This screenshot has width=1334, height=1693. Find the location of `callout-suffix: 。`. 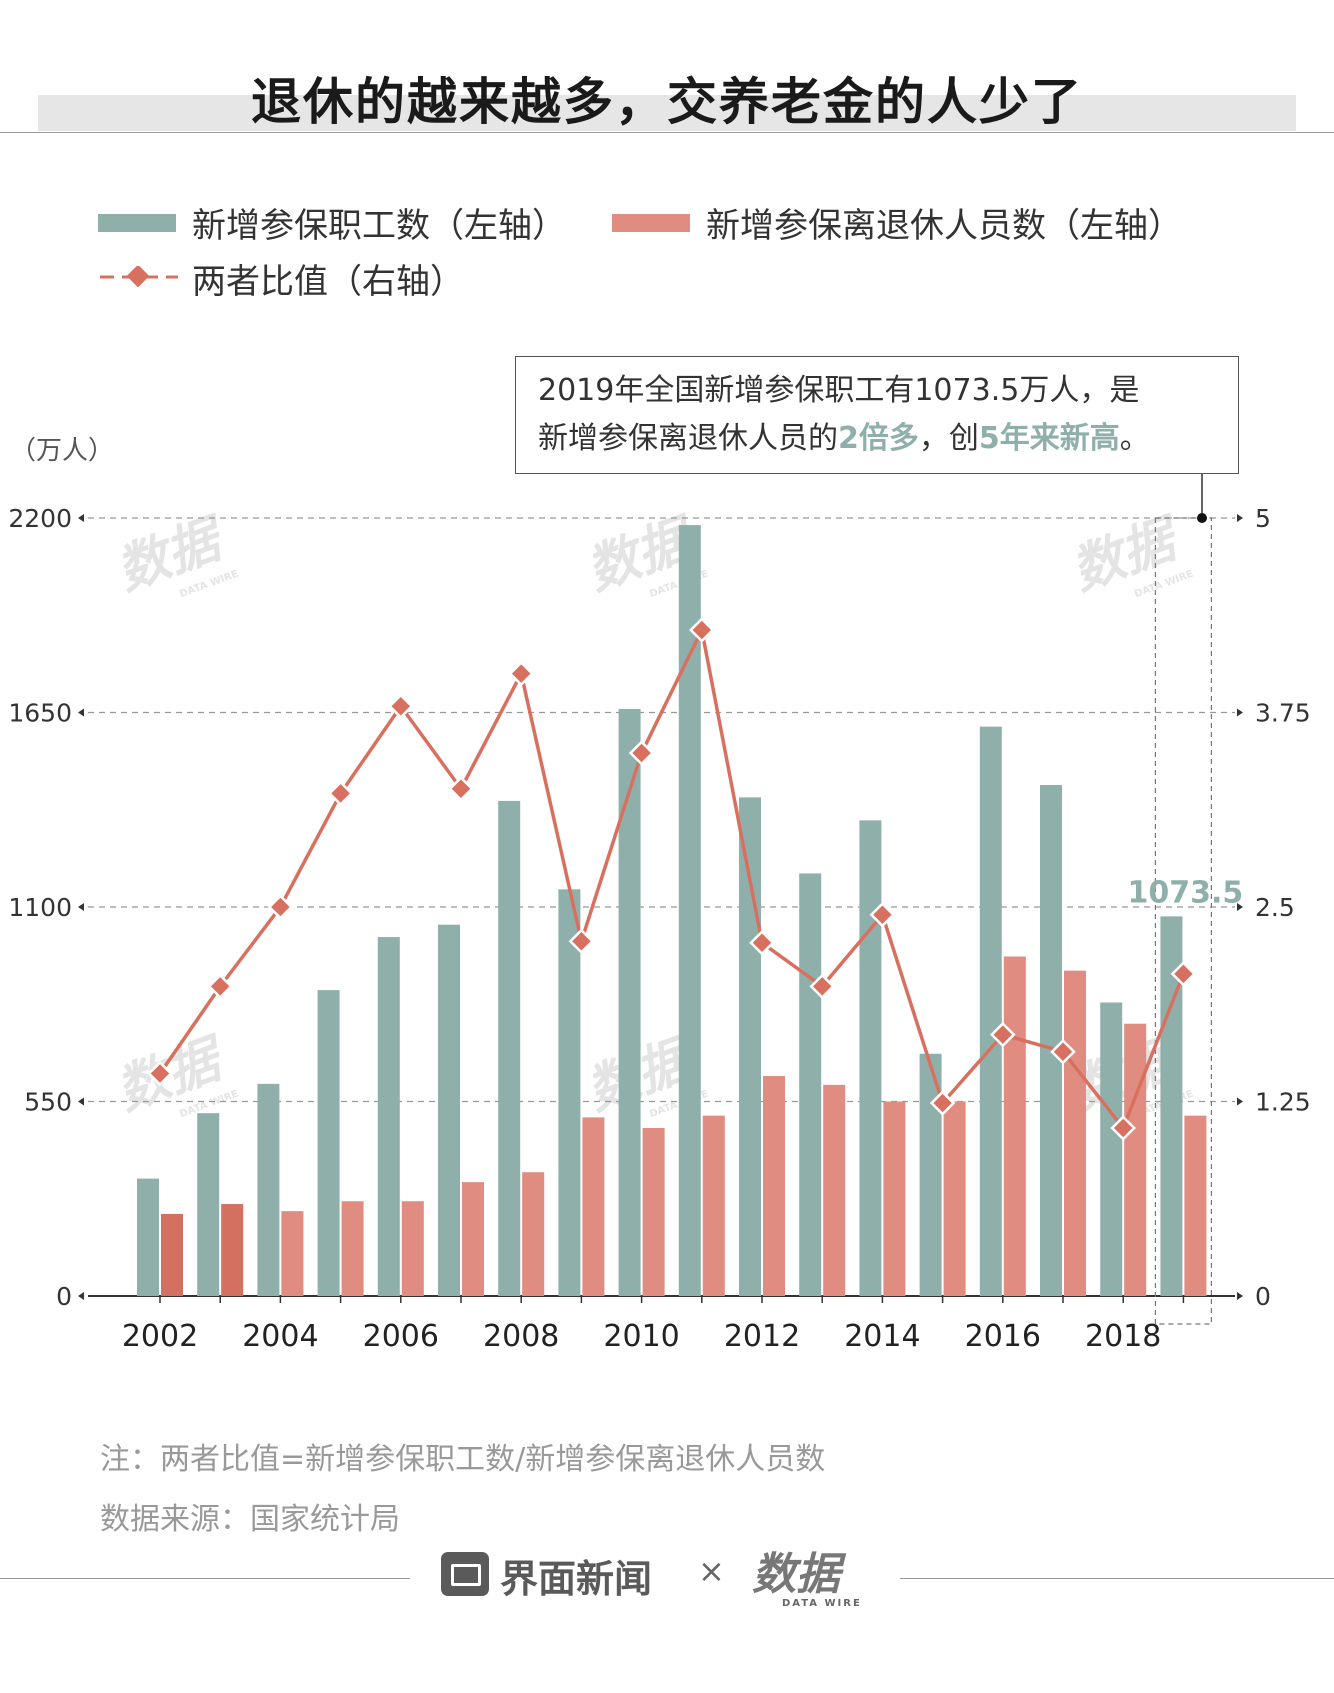

callout-suffix: 。 is located at coordinates (1134, 438).